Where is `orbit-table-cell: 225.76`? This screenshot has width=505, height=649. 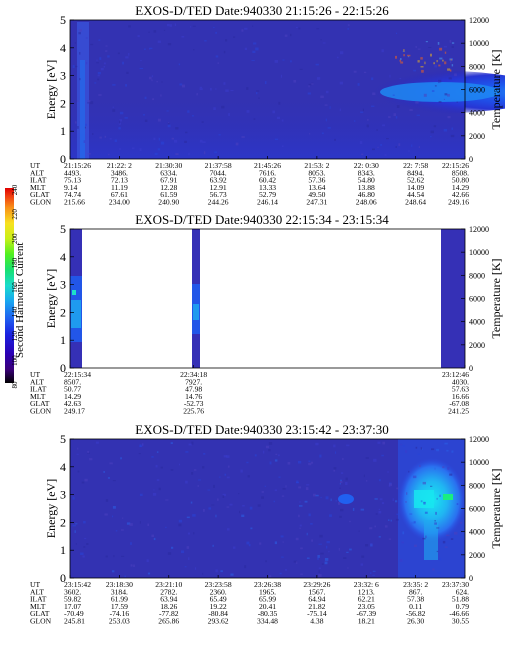
orbit-table-cell: 225.76 is located at coordinates (193, 411).